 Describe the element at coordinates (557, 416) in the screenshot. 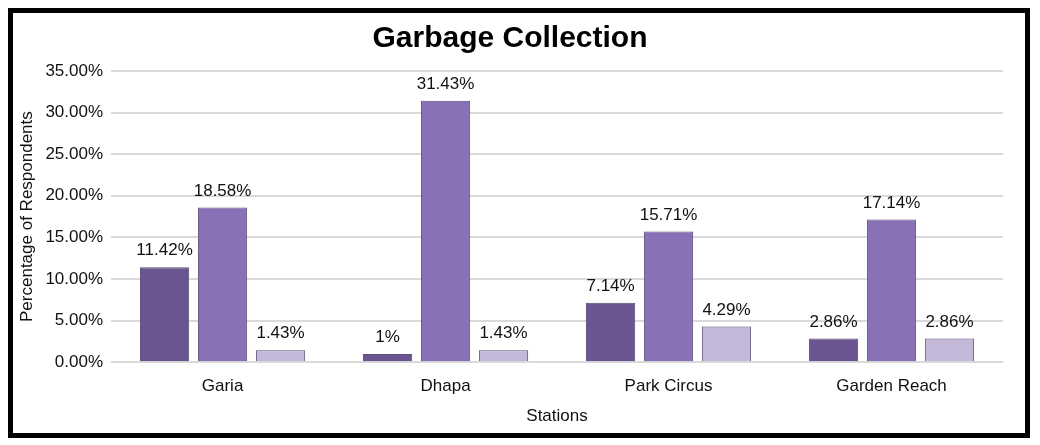

I see `x-axis-title: Stations` at that location.